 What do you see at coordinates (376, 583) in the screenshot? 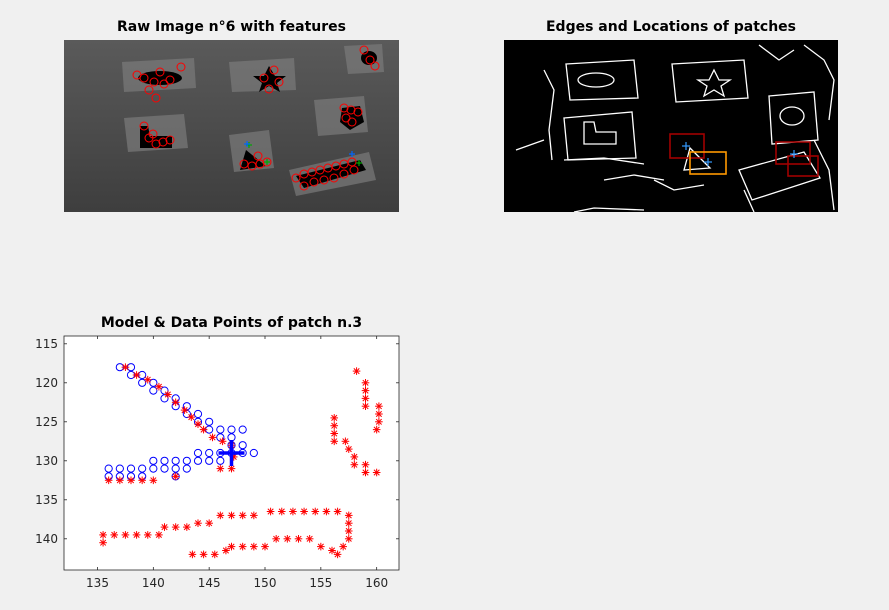
I see `x-tick-label: 160` at bounding box center [376, 583].